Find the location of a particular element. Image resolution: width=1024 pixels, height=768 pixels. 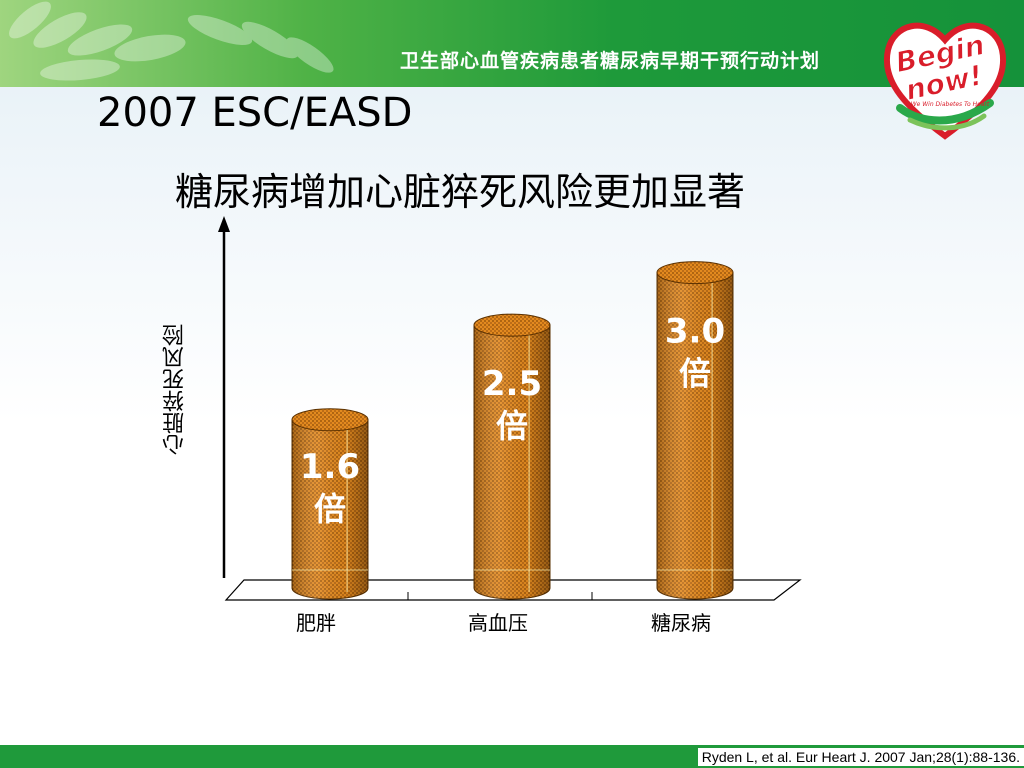

program-title: 卫生部心血管疾病患者糖尿病早期干预行动计划 is located at coordinates (610, 61).